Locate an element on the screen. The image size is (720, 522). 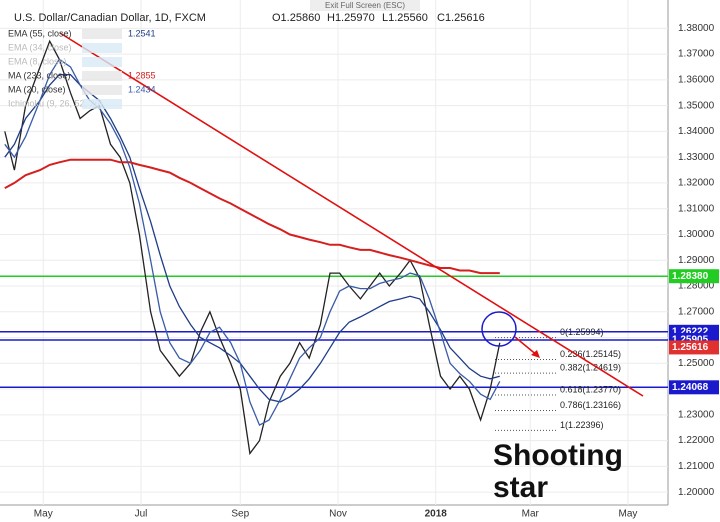
symbol-title: U.S. Dollar/Canadian Dollar, 1D, FXCM is located at coordinates (110, 18).